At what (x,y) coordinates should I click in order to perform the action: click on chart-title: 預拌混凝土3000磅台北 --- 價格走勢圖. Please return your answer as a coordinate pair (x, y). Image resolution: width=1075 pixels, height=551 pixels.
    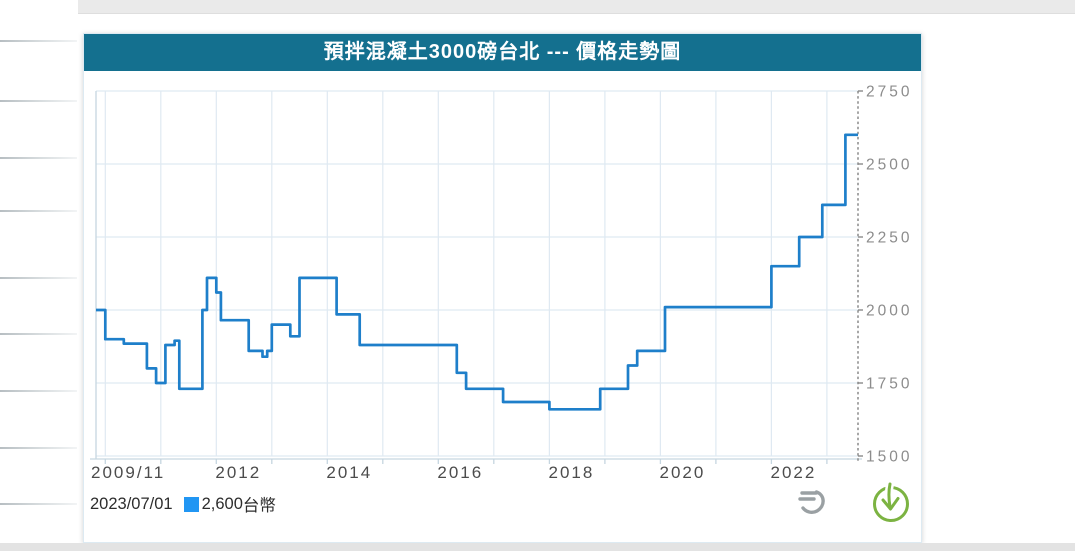
    Looking at the image, I should click on (502, 52).